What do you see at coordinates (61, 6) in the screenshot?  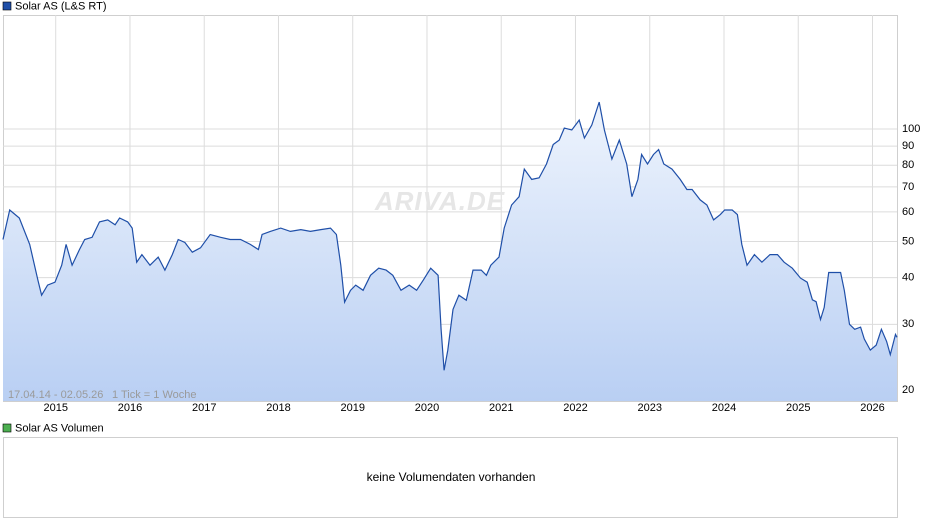 I see `legend-label: Solar AS (L&S RT)` at bounding box center [61, 6].